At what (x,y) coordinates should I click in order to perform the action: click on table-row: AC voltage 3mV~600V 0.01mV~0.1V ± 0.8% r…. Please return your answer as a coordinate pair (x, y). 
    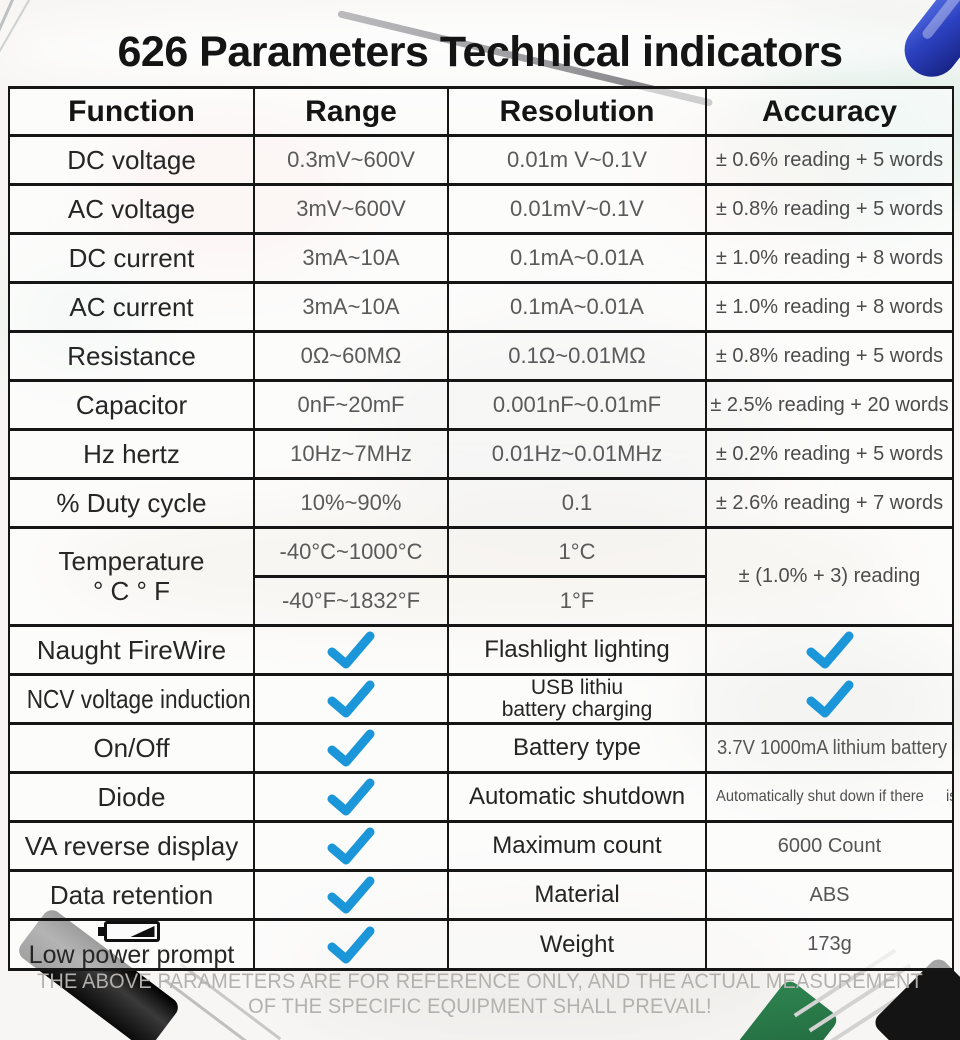
    Looking at the image, I should click on (481, 209).